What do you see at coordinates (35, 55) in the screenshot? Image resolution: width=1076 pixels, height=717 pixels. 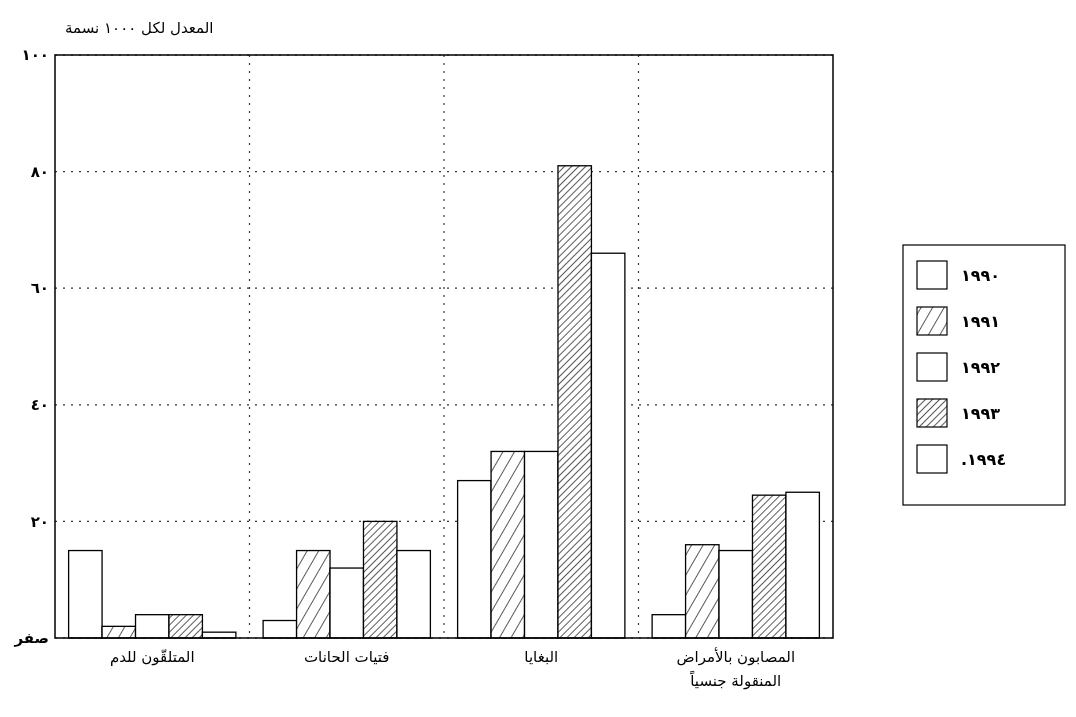 I see `y-tick-label: ١٠٠` at bounding box center [35, 55].